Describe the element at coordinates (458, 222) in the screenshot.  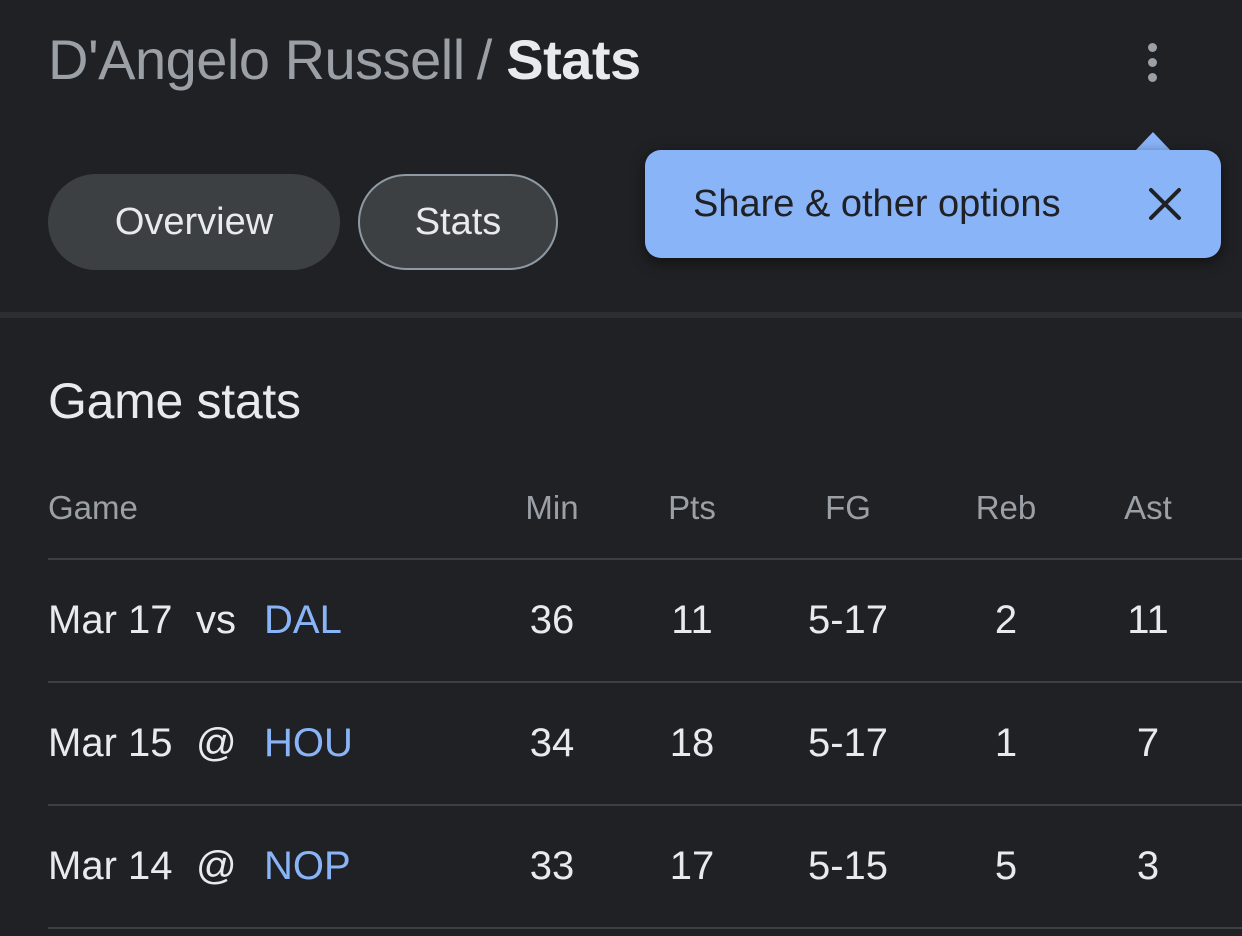
I see `tab-stats: Stats` at that location.